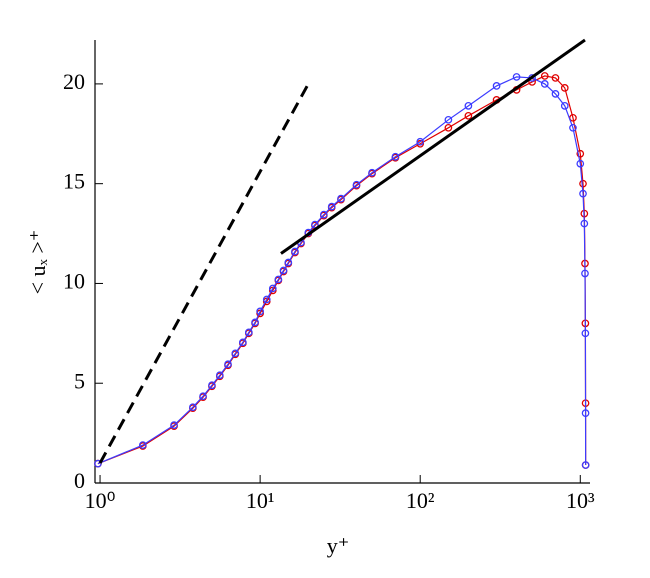 This screenshot has width=650, height=578. Describe the element at coordinates (74, 280) in the screenshot. I see `y-tick-label: 10` at that location.